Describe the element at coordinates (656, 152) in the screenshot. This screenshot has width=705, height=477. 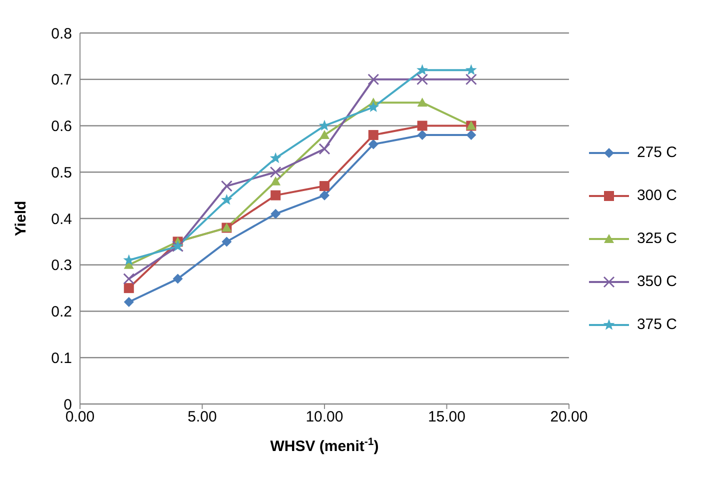
I see `legend-label: 275 C` at that location.